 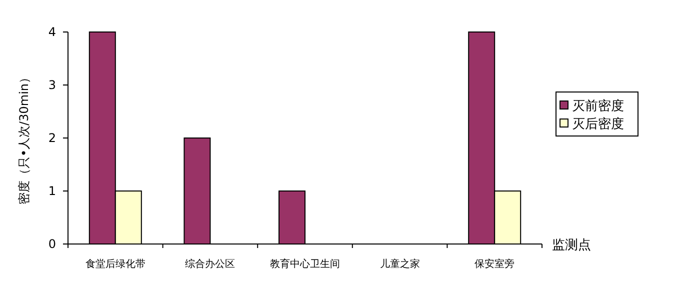 I want to click on y-tick-label: 1, so click(x=52, y=191).